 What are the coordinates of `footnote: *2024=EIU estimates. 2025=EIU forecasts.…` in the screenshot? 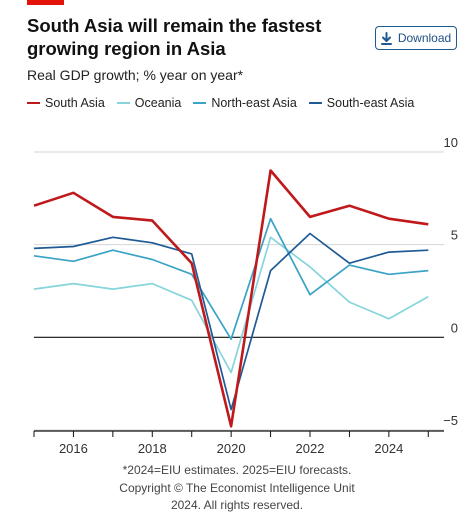 It's located at (237, 488).